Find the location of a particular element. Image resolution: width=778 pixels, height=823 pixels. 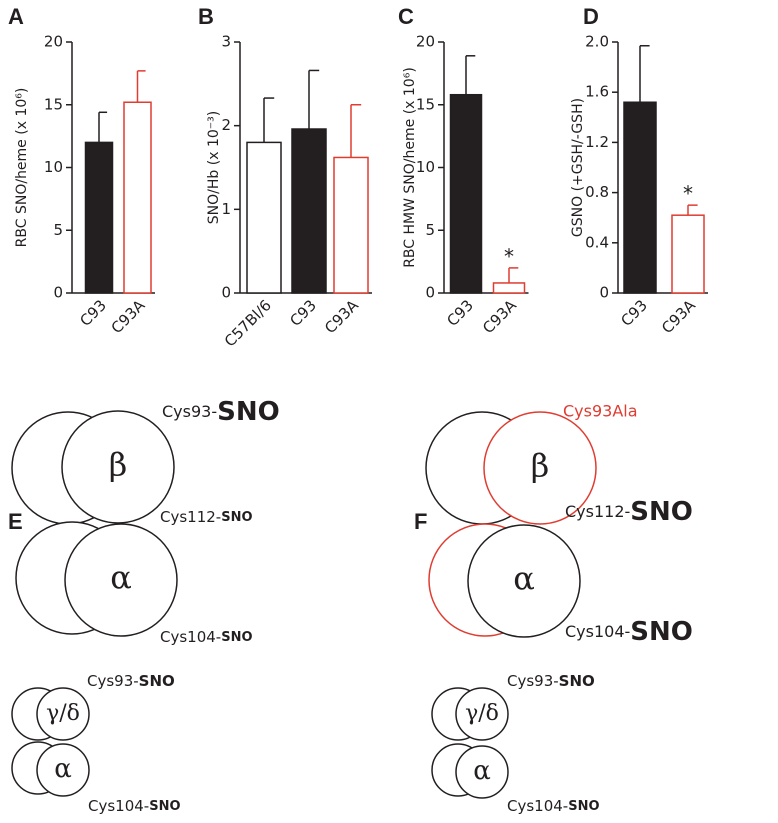

panel-label: F is located at coordinates (420, 521).